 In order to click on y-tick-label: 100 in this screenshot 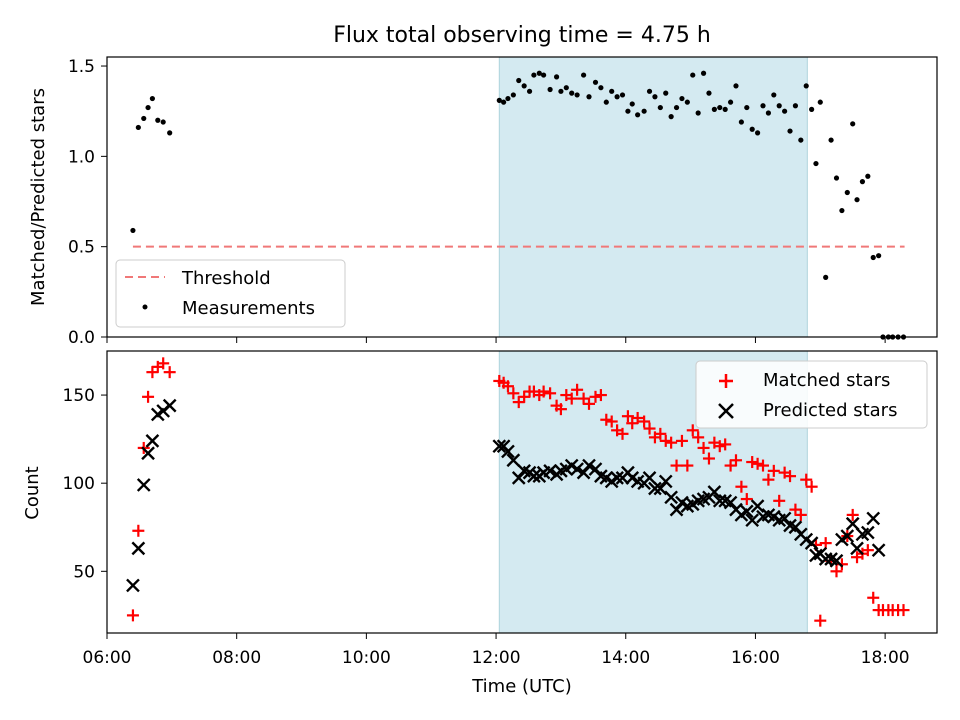, I will do `click(79, 484)`.